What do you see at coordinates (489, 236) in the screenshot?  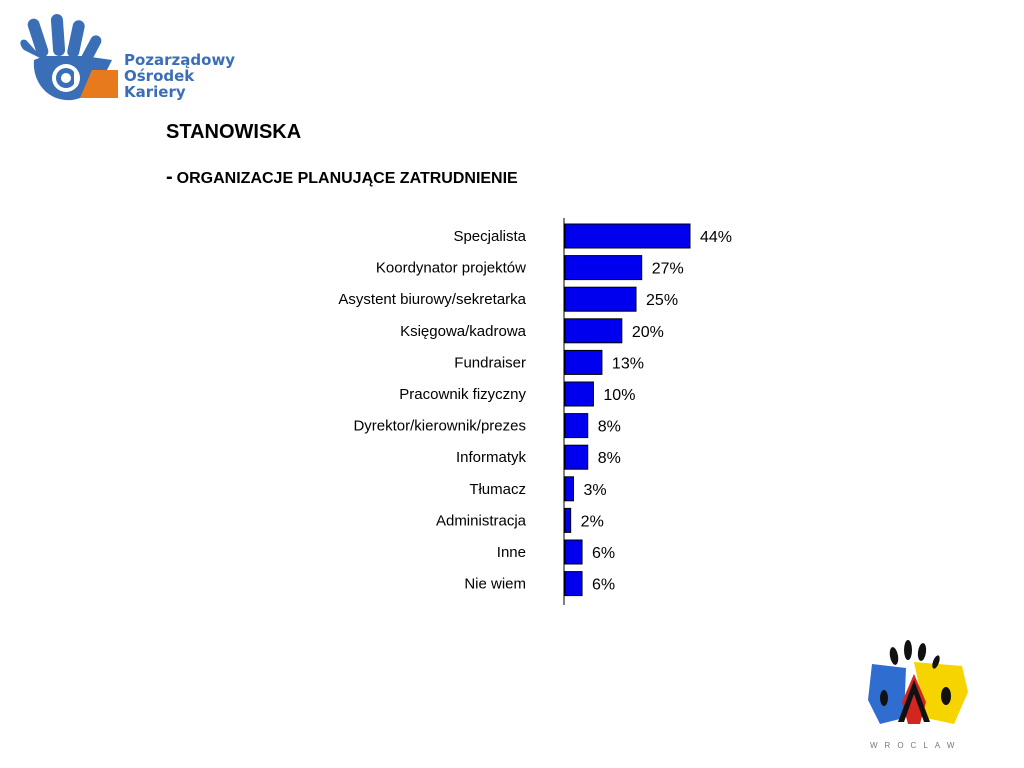 I see `category-label: Specjalista` at bounding box center [489, 236].